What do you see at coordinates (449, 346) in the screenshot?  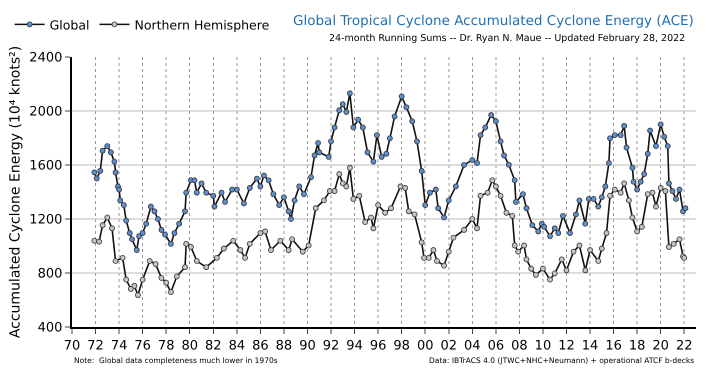 I see `x-tick-label: 02` at bounding box center [449, 346].